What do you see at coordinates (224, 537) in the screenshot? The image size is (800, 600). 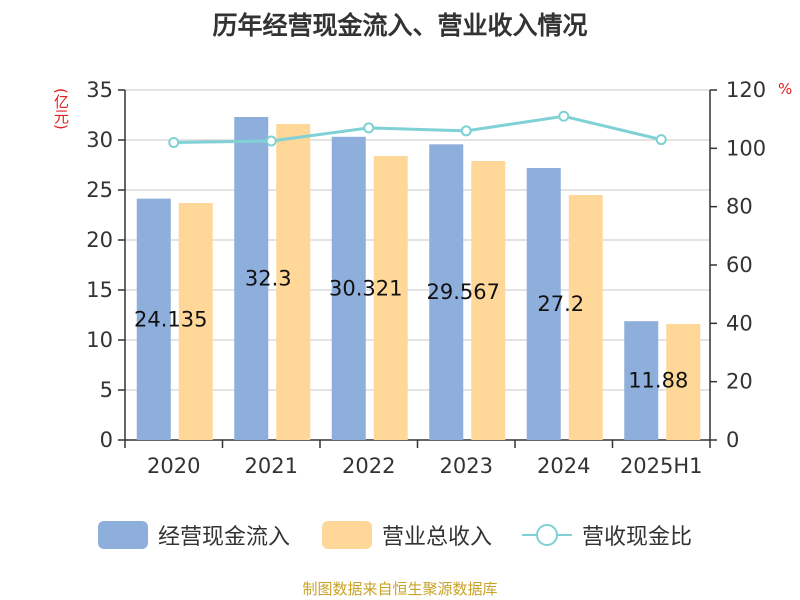 I see `legend-label-cash-inflow: 经营现金流入` at bounding box center [224, 537].